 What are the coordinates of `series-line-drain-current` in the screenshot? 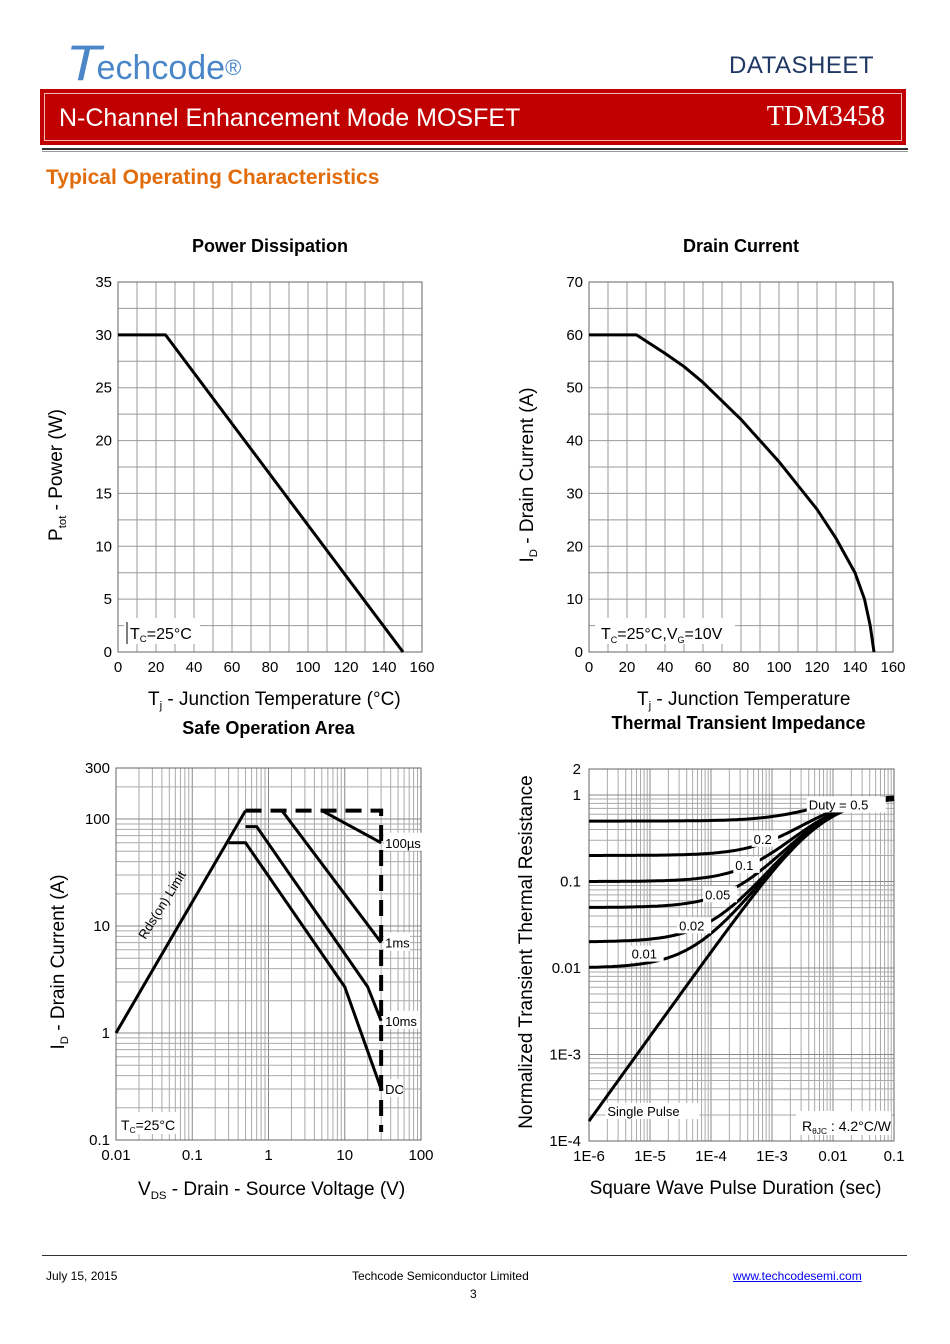 It's located at (732, 493).